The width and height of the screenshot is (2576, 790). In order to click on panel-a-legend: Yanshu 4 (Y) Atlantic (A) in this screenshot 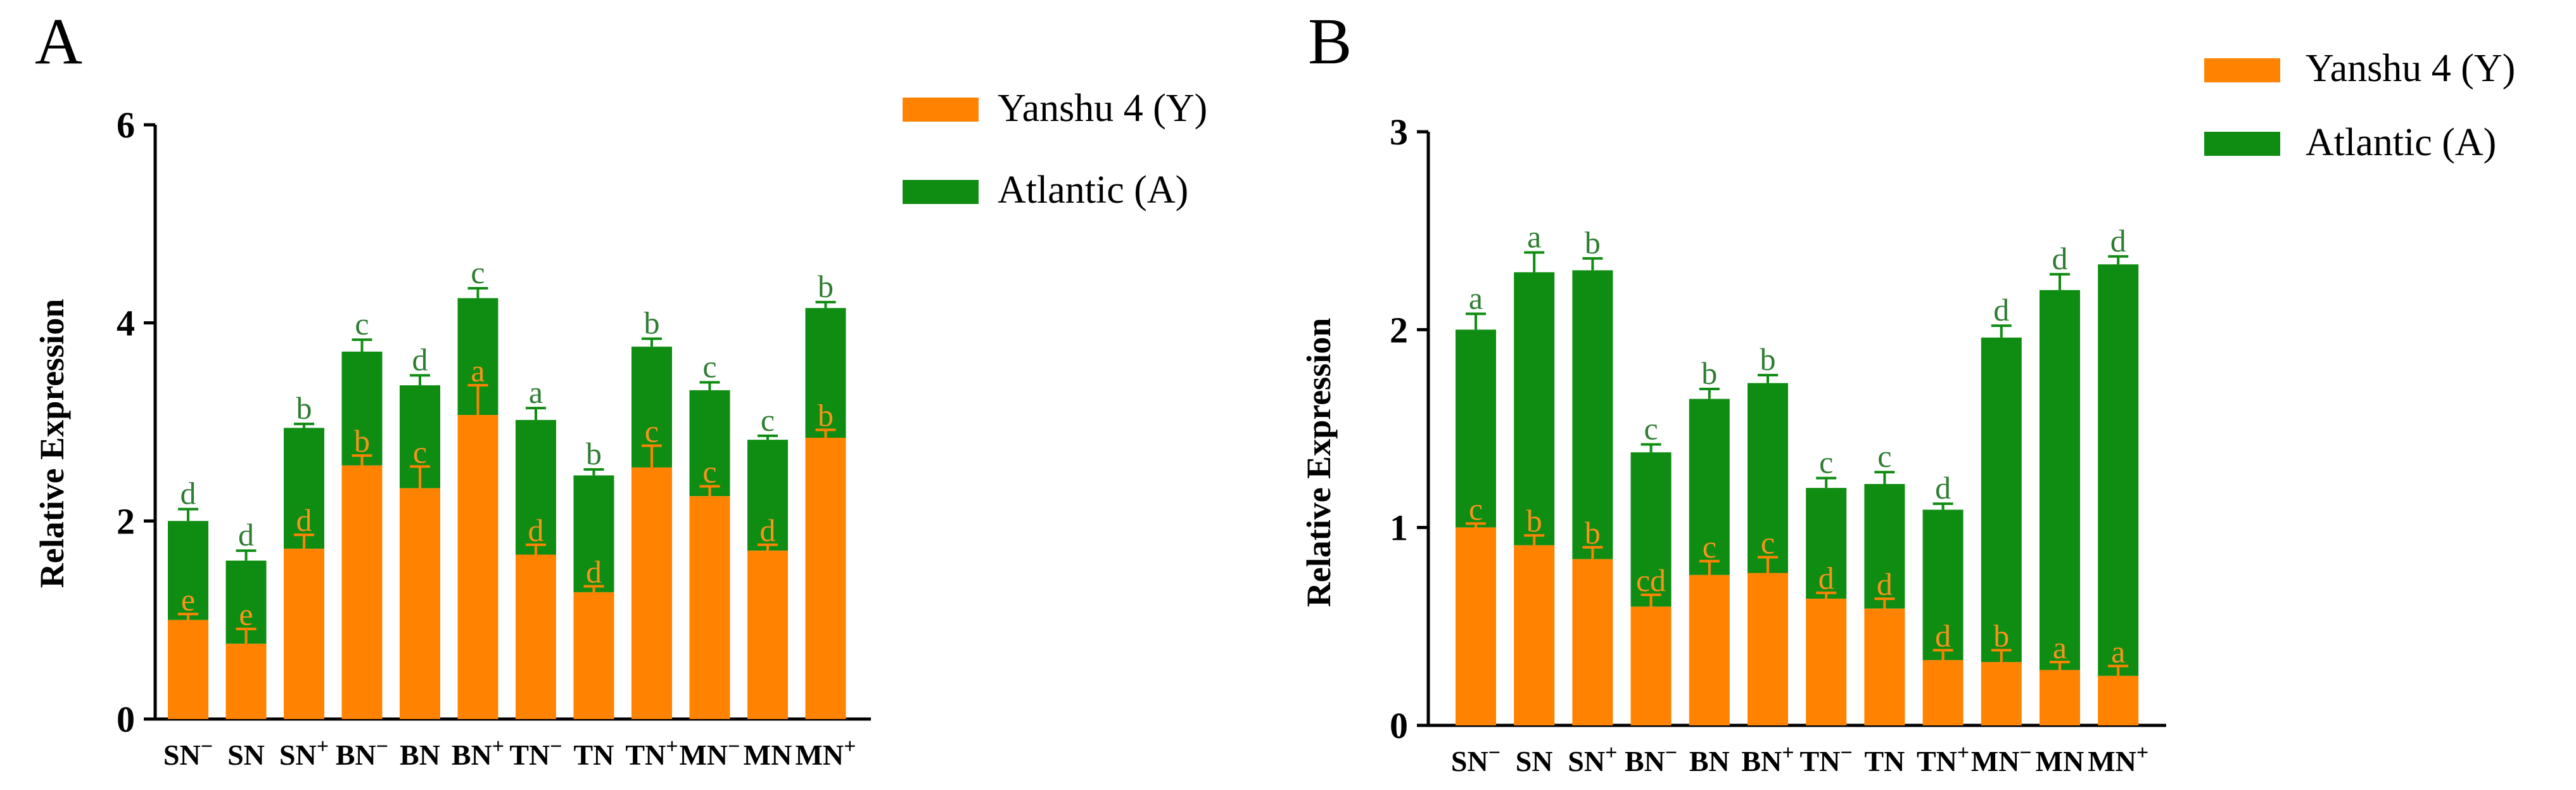, I will do `click(1055, 149)`.